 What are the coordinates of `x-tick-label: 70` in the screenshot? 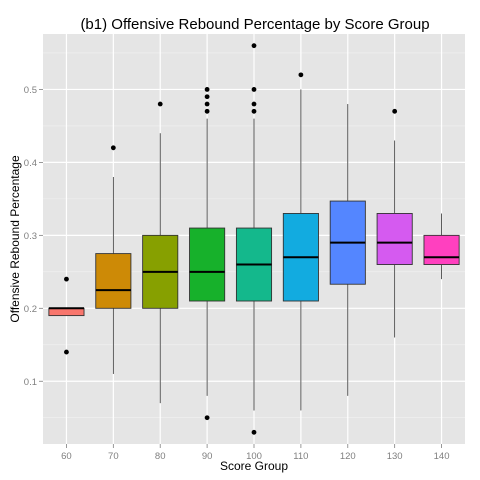 It's located at (113, 456).